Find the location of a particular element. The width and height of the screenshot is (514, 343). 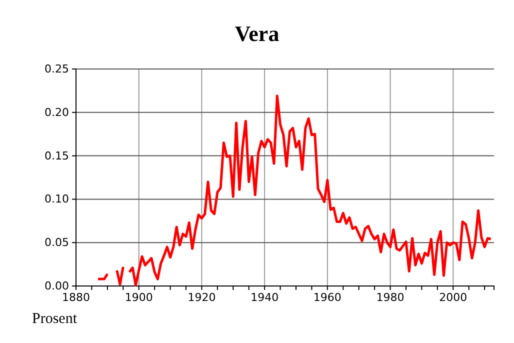

y-axis-title: Prosent is located at coordinates (55, 319).